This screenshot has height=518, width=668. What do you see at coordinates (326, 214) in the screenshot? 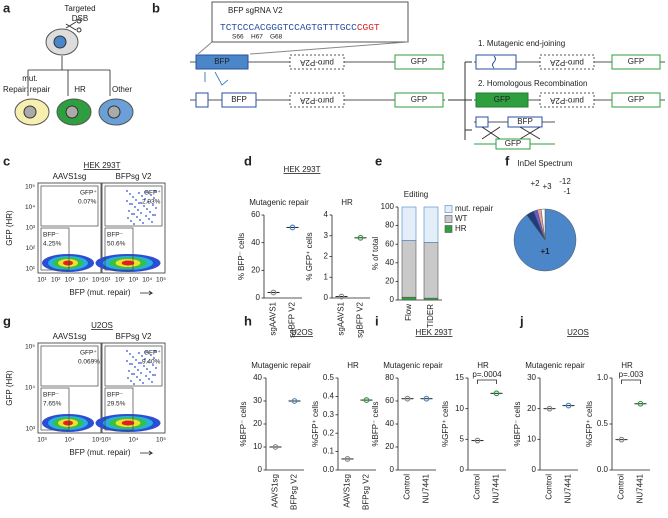
I see `y-tick-label: 4` at bounding box center [326, 214].